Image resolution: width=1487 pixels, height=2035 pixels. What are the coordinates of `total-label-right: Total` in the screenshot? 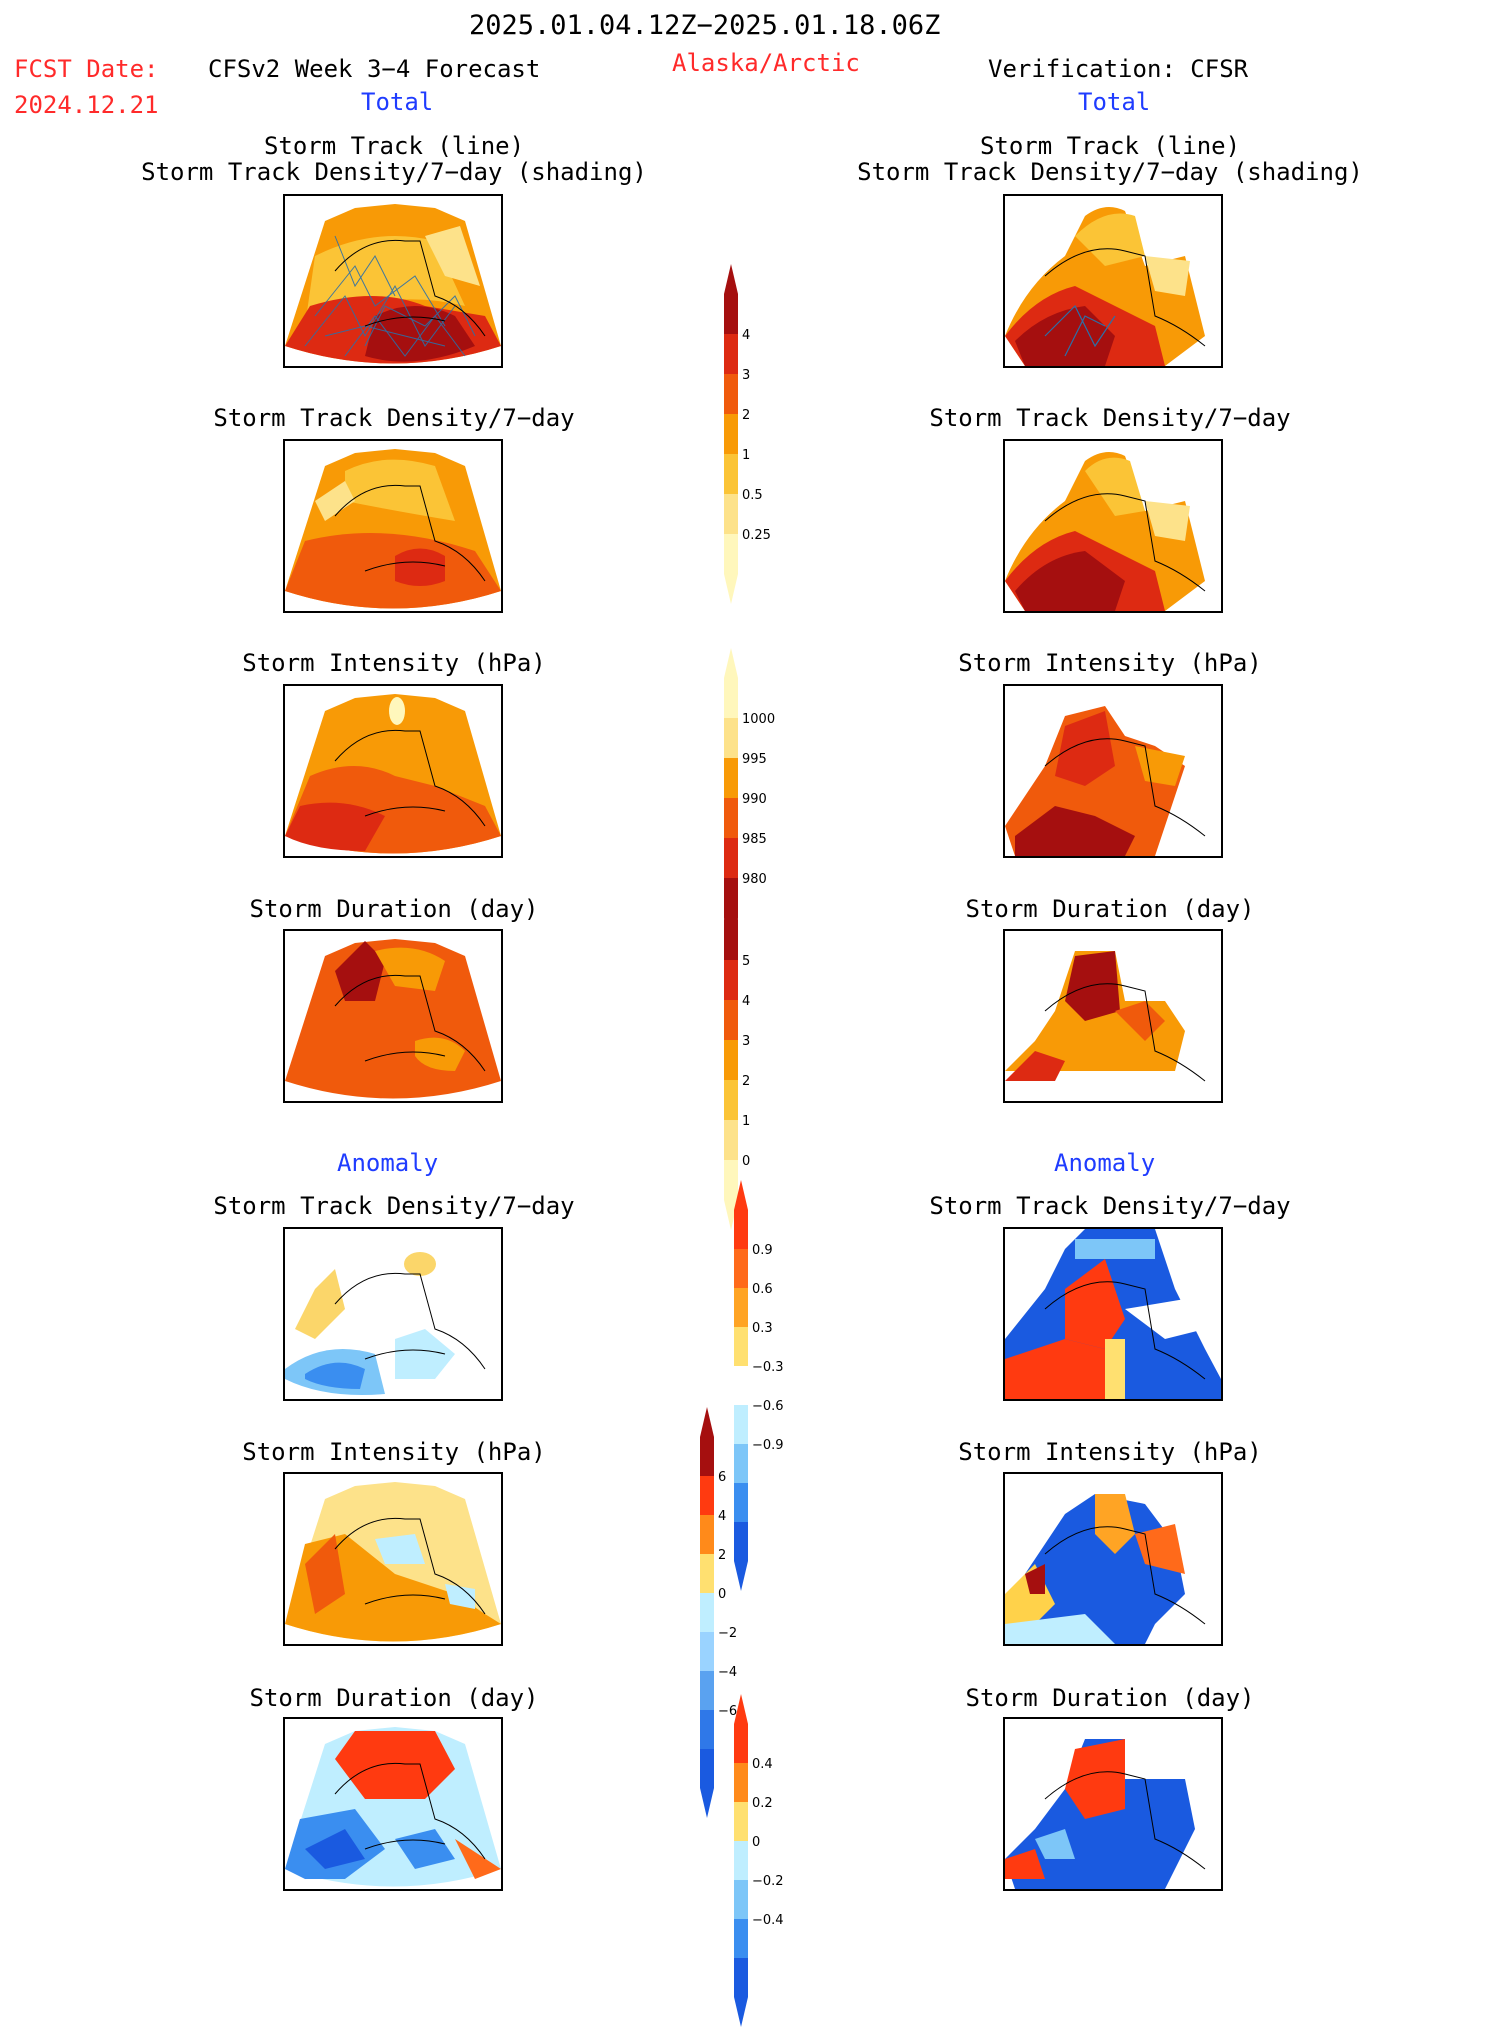 It's located at (1114, 102).